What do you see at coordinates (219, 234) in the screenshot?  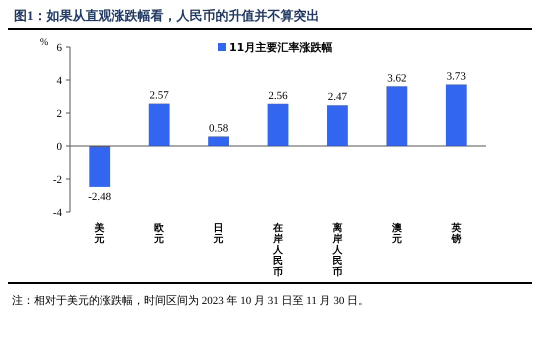 I see `xtick: 日元` at bounding box center [219, 234].